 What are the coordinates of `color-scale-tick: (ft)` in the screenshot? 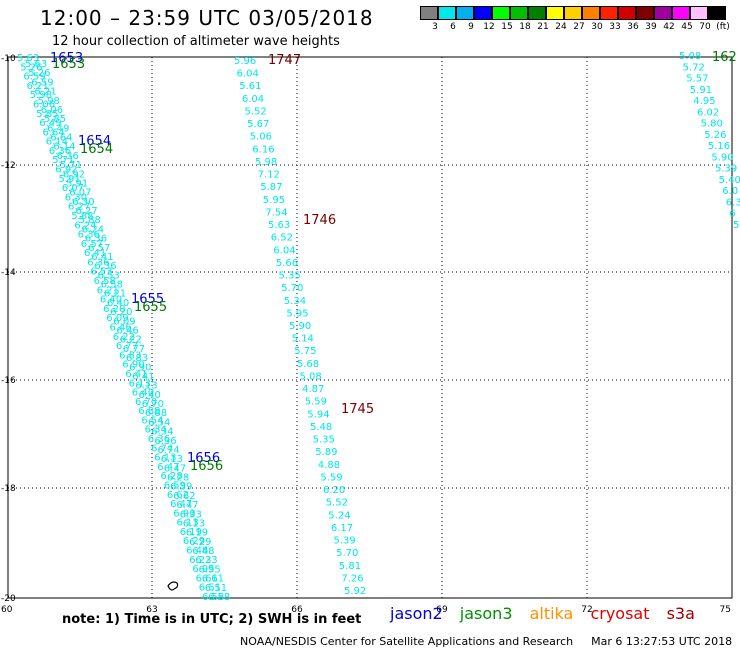 It's located at (723, 27).